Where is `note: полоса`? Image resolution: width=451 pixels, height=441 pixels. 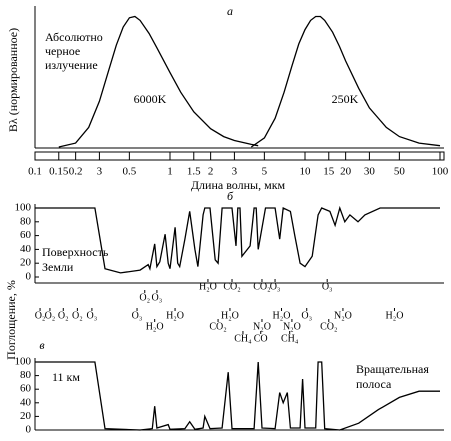 note: полоса is located at coordinates (374, 384).